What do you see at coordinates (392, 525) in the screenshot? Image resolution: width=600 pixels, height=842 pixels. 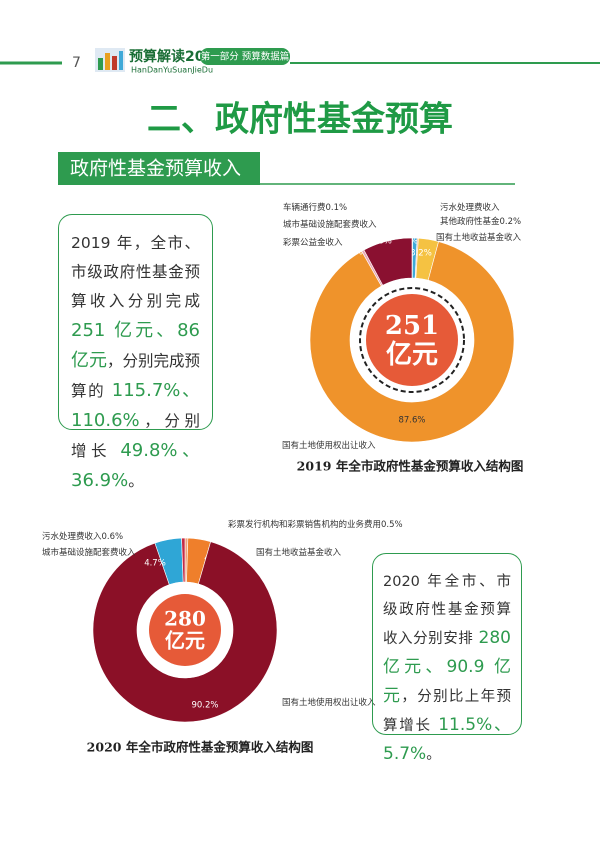 I see `value-label: 0.5%` at bounding box center [392, 525].